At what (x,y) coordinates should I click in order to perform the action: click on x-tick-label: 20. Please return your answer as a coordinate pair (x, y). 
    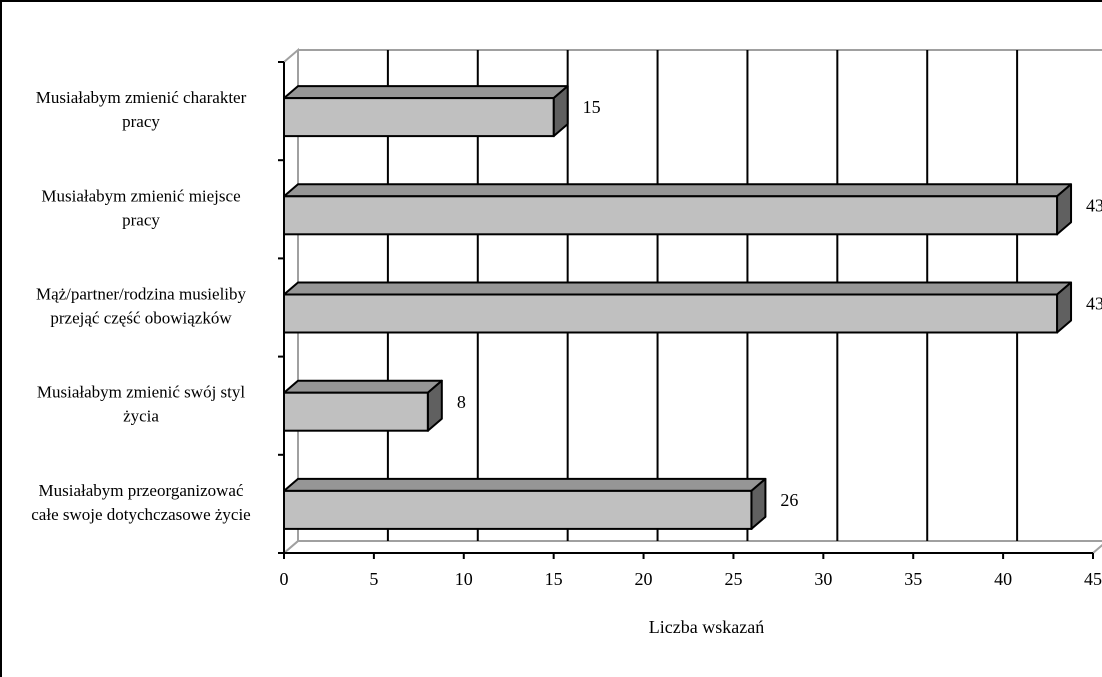
    Looking at the image, I should click on (644, 579).